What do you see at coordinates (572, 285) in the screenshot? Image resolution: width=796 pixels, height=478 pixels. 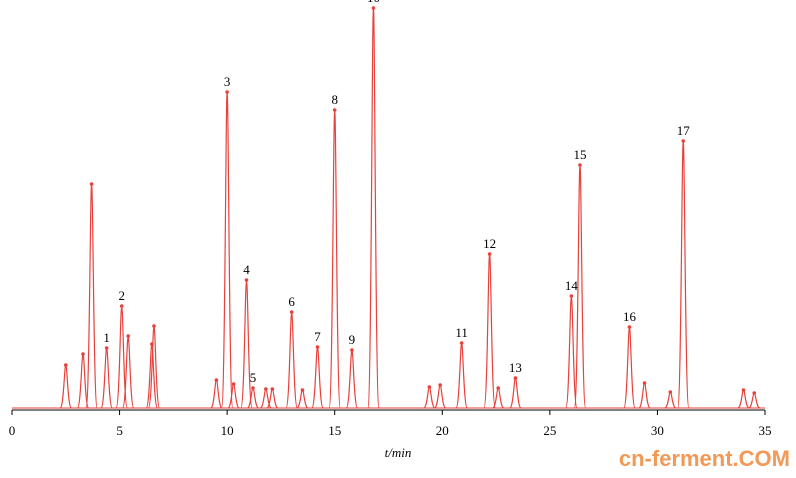 I see `peak-label: 14` at bounding box center [572, 285].